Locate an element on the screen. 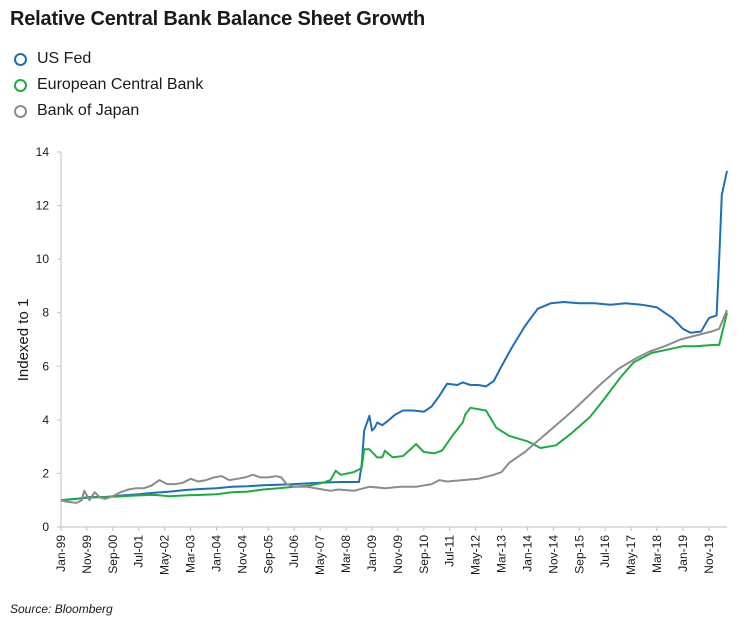 This screenshot has height=625, width=750. x-tick-label: Nov-04 is located at coordinates (242, 554).